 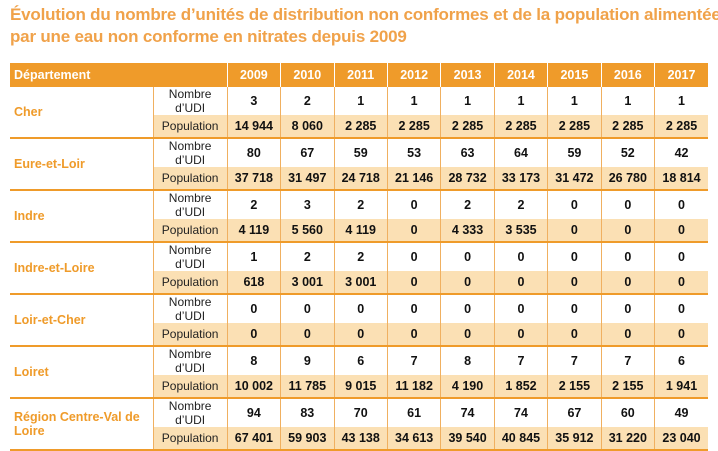 I want to click on udi-cell: 6, so click(x=681, y=360).